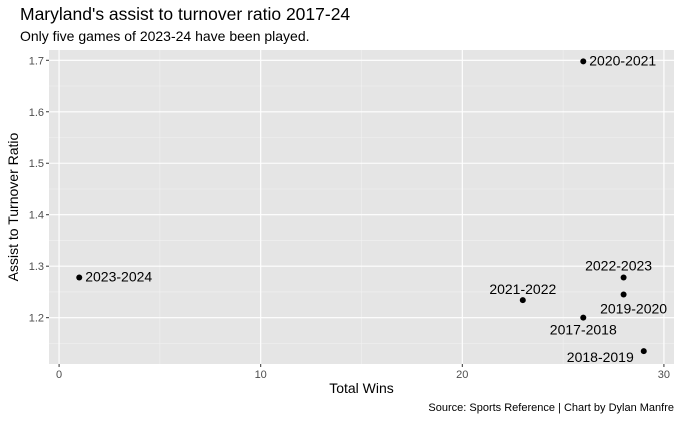  What do you see at coordinates (36, 61) in the screenshot?
I see `y-tick-label: 1.7` at bounding box center [36, 61].